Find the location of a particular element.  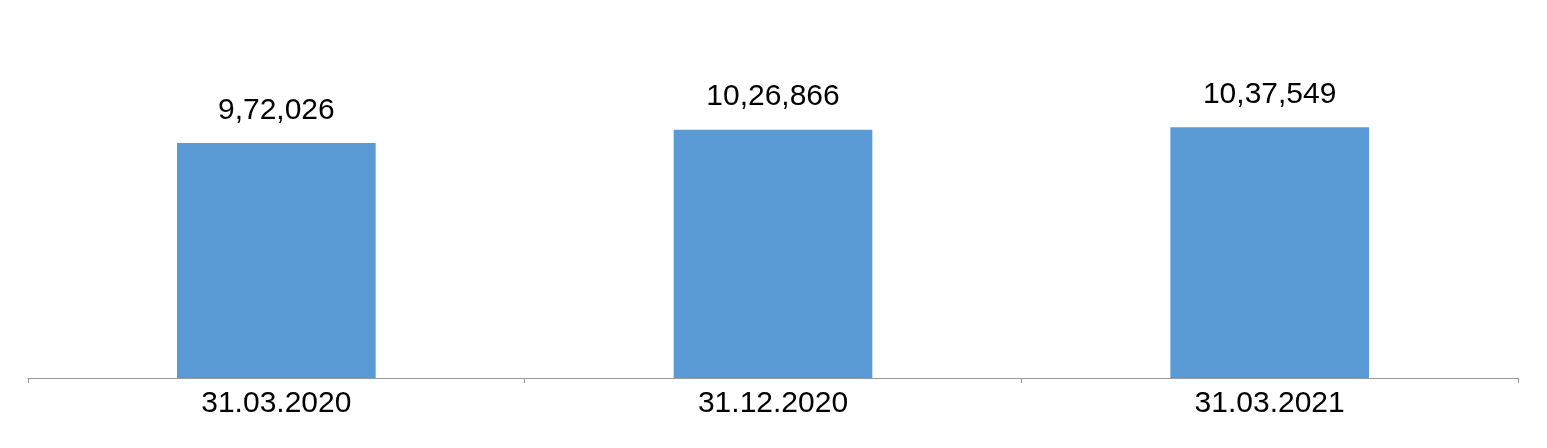

data-label: 10,37,549 is located at coordinates (1269, 92).